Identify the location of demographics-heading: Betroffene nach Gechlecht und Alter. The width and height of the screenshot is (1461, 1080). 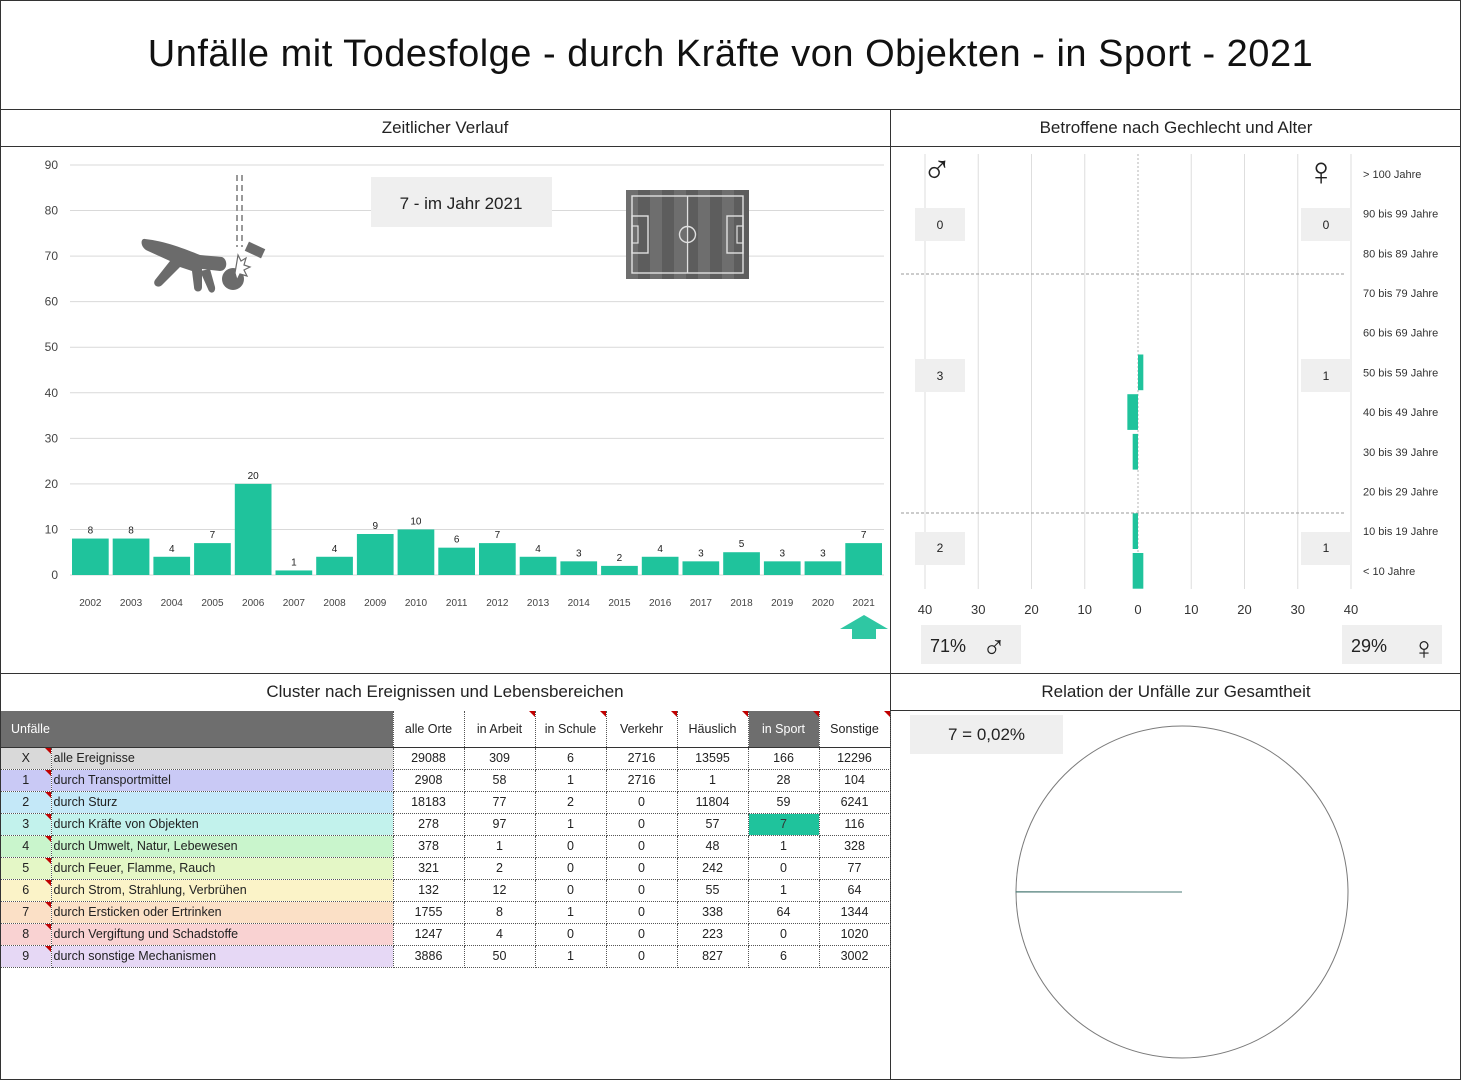
(1176, 127).